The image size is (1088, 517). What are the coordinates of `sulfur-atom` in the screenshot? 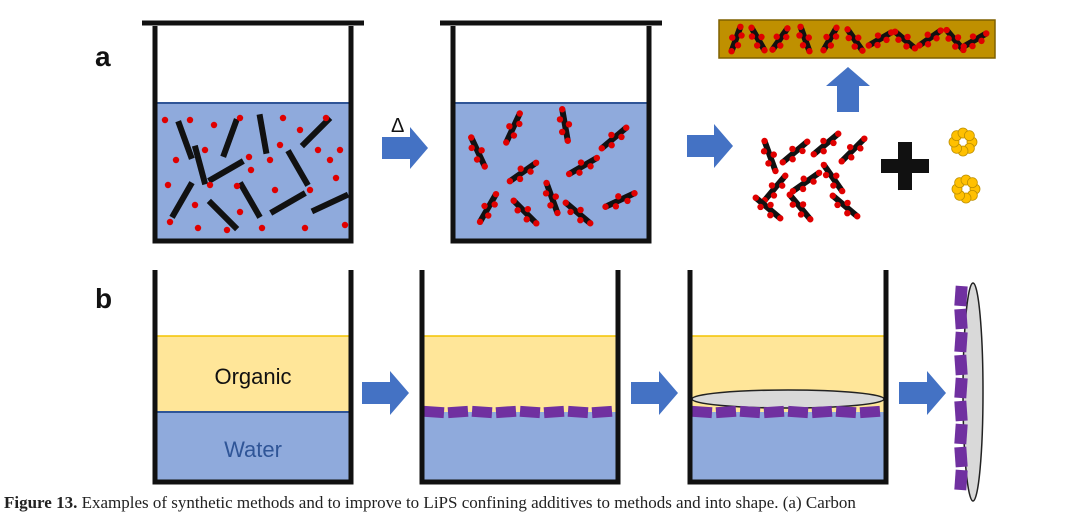 It's located at (972, 183).